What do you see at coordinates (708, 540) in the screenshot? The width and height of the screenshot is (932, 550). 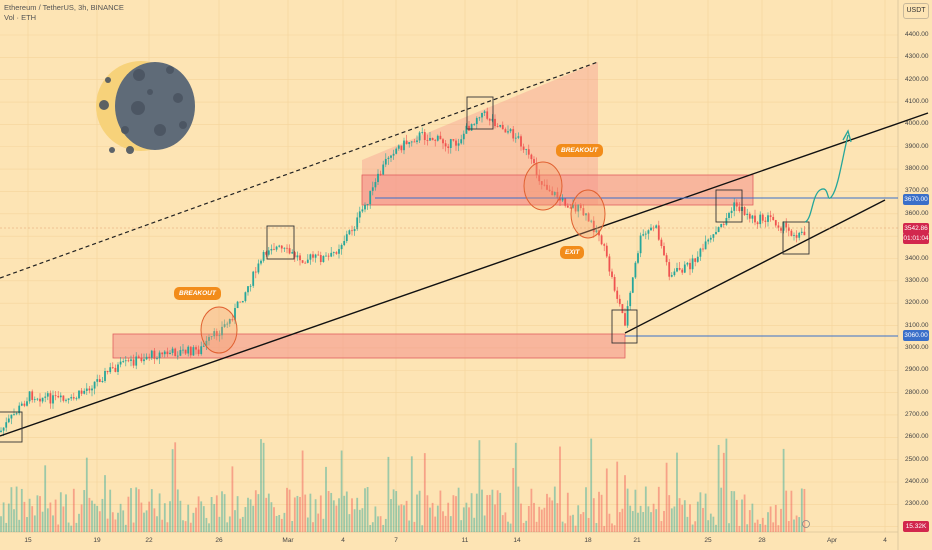 I see `time-tick: 25` at bounding box center [708, 540].